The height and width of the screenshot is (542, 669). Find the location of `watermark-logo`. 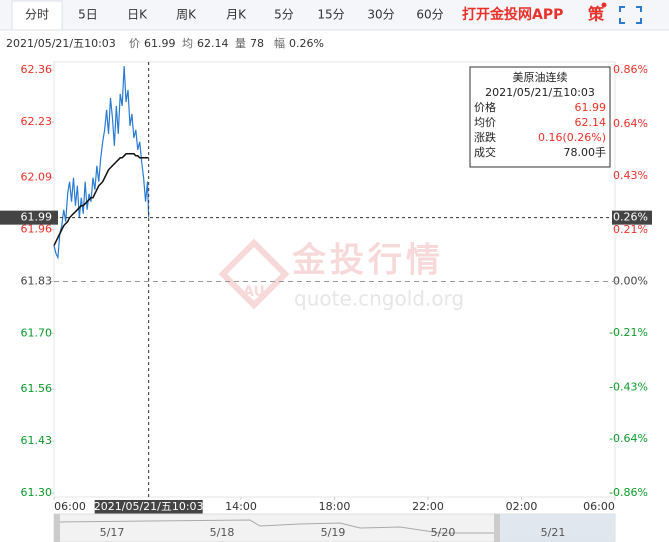

watermark-logo is located at coordinates (254, 274).